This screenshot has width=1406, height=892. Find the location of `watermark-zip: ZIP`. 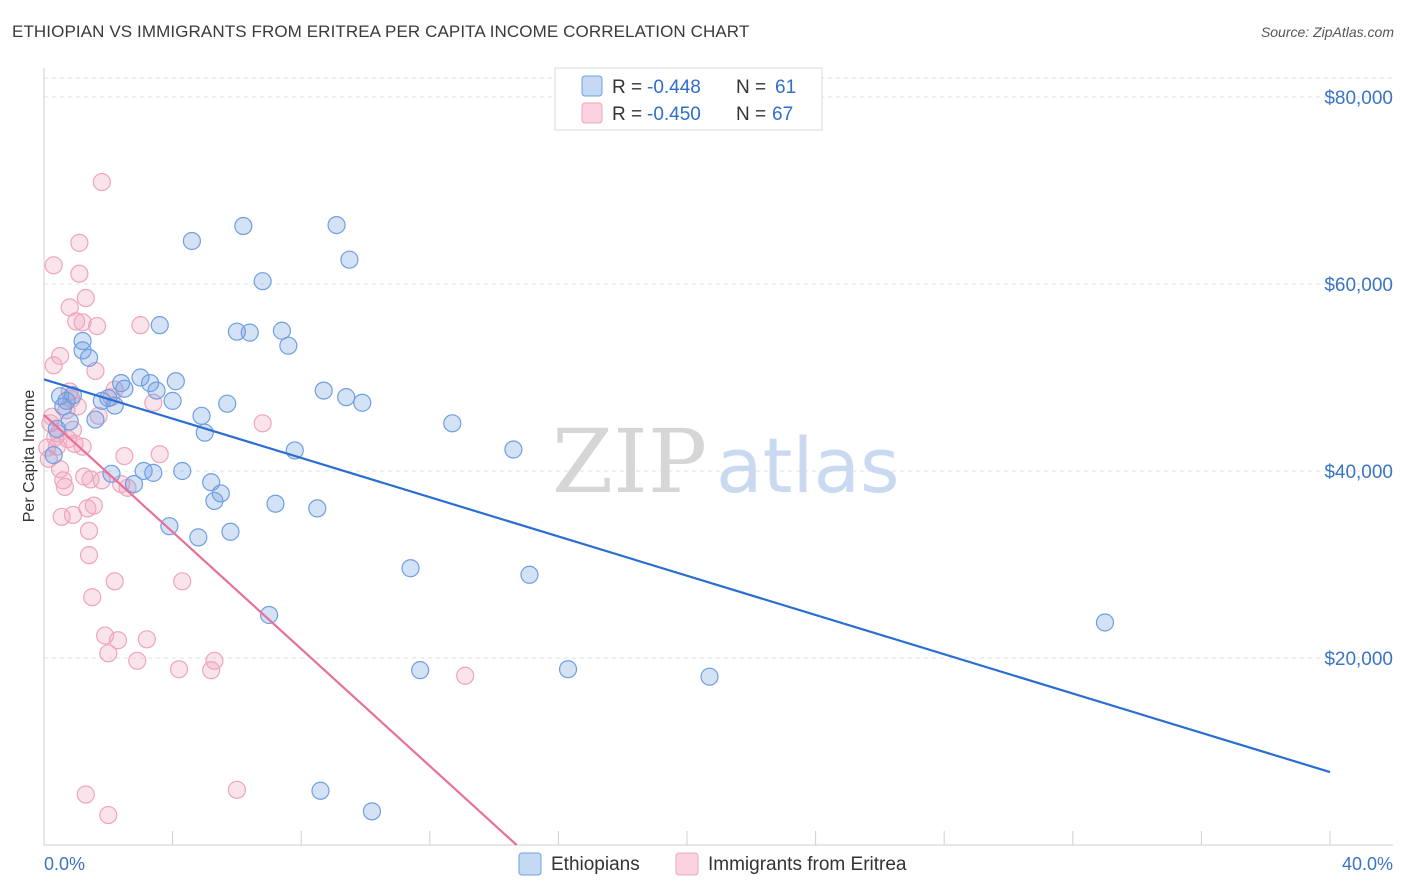

watermark-zip: ZIP is located at coordinates (629, 461).